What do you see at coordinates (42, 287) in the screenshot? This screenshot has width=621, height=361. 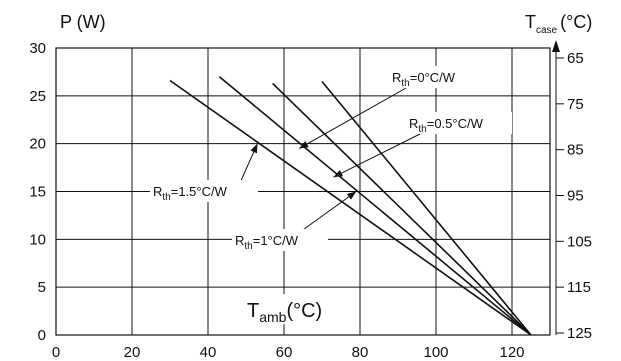 I see `y-tick-label: 5` at bounding box center [42, 287].